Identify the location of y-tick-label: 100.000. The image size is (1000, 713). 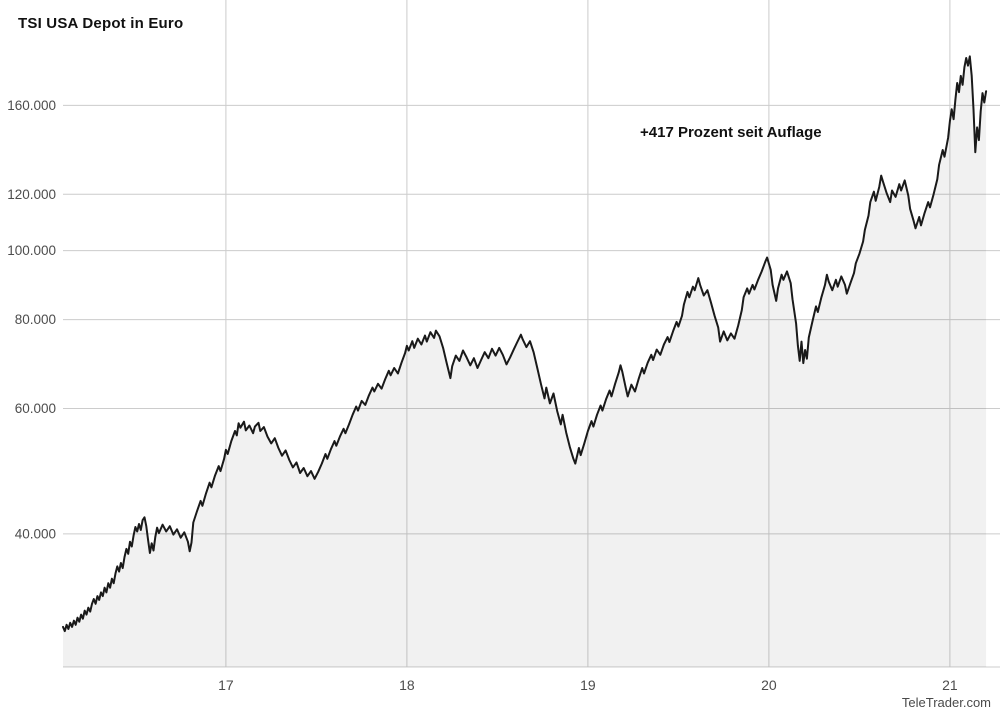
(31, 250).